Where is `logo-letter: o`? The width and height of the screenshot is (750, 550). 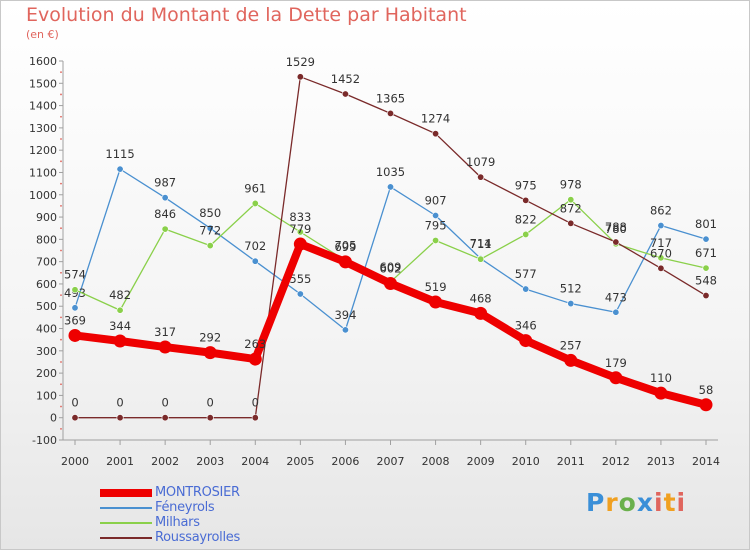
logo-letter: o is located at coordinates (627, 502).